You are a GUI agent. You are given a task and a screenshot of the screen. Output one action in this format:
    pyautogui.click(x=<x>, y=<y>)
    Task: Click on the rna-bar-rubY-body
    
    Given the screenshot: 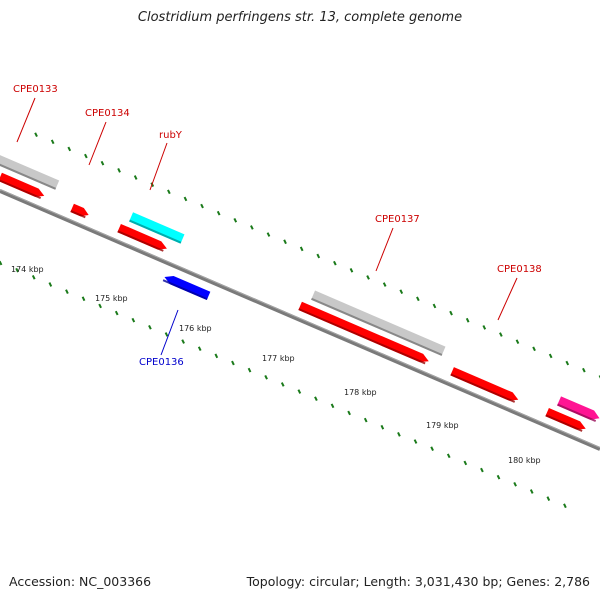 What is the action you would take?
    pyautogui.click(x=157, y=228)
    